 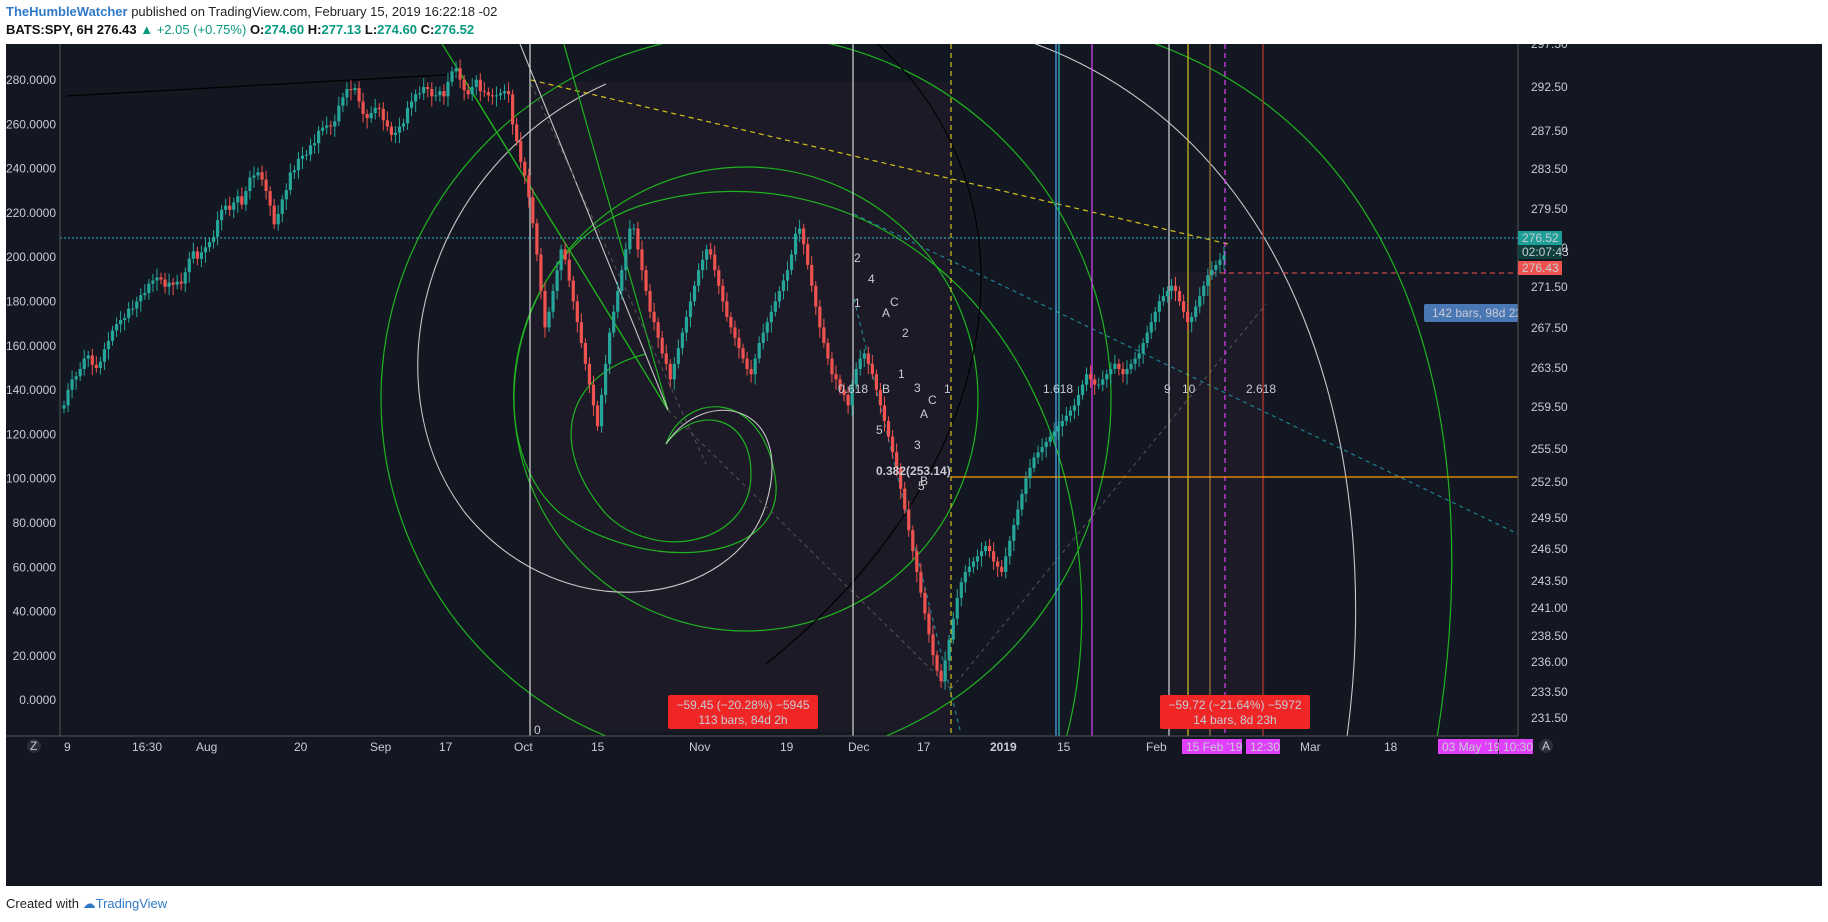 I want to click on black-arc, so click(x=873, y=354).